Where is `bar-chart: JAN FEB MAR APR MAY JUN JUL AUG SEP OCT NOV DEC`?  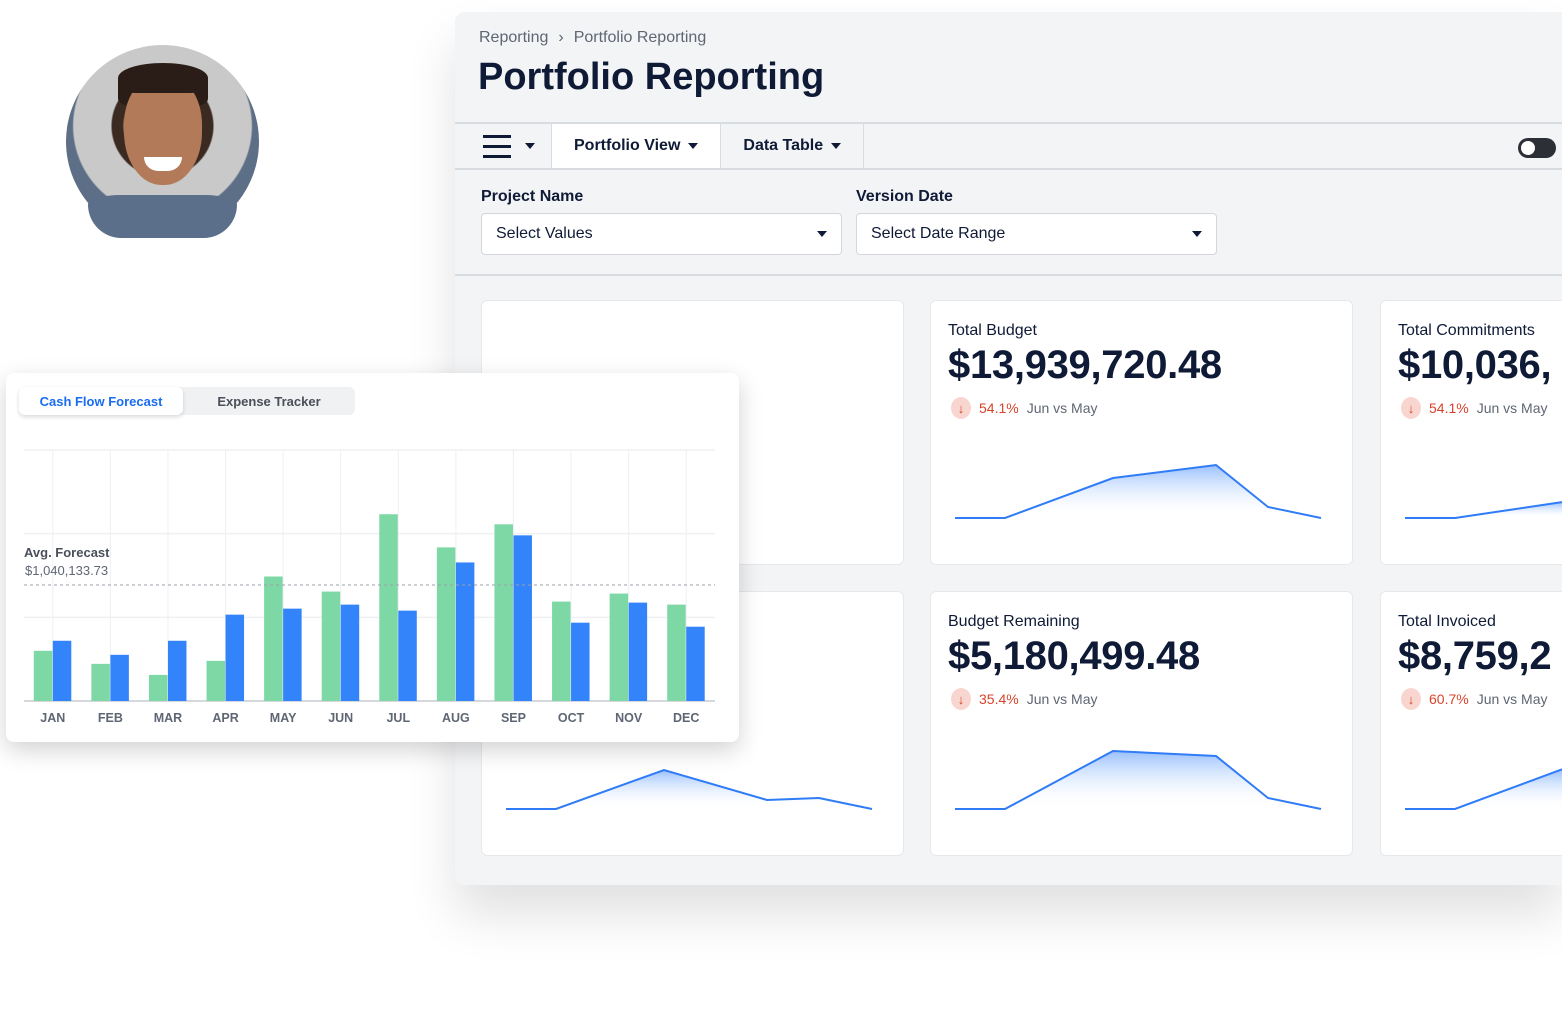 bar-chart: JAN FEB MAR APR MAY JUN JUL AUG SEP OCT NOV DEC is located at coordinates (369, 587).